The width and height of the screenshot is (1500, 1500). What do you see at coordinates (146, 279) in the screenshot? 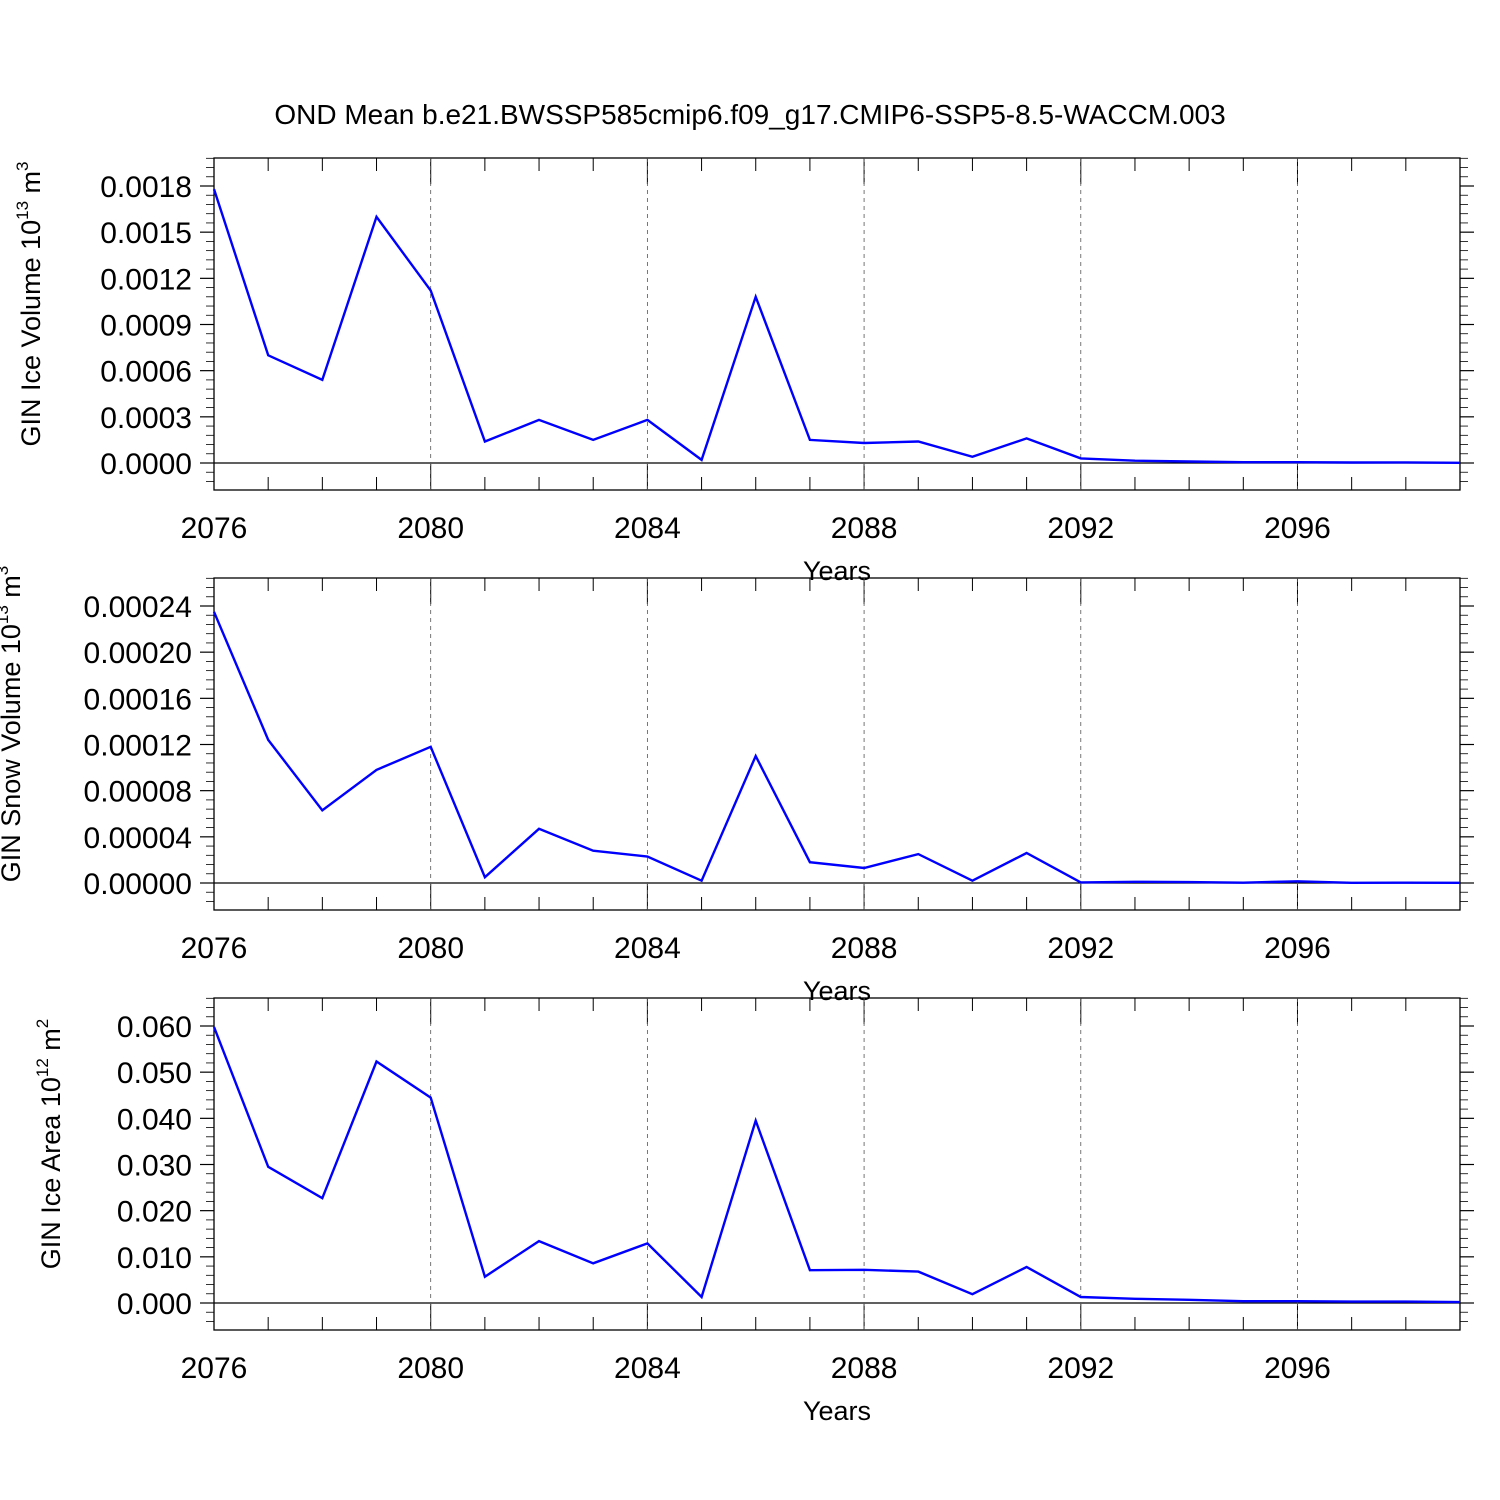
I see `y-tick-label: 0.0012` at bounding box center [146, 279].